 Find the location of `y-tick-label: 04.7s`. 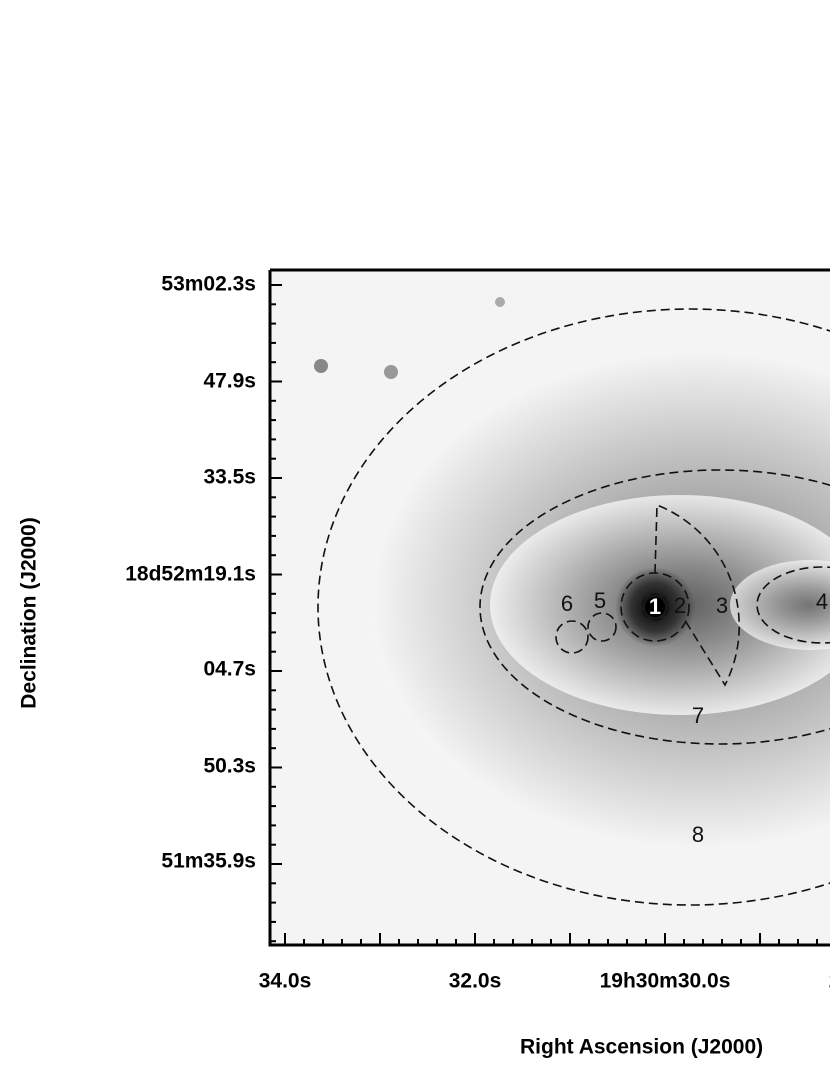

y-tick-label: 04.7s is located at coordinates (229, 669).